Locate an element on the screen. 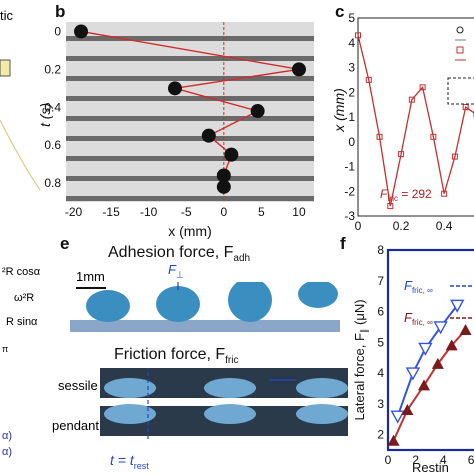  panel-f-ytick: 2 is located at coordinates (380, 435).